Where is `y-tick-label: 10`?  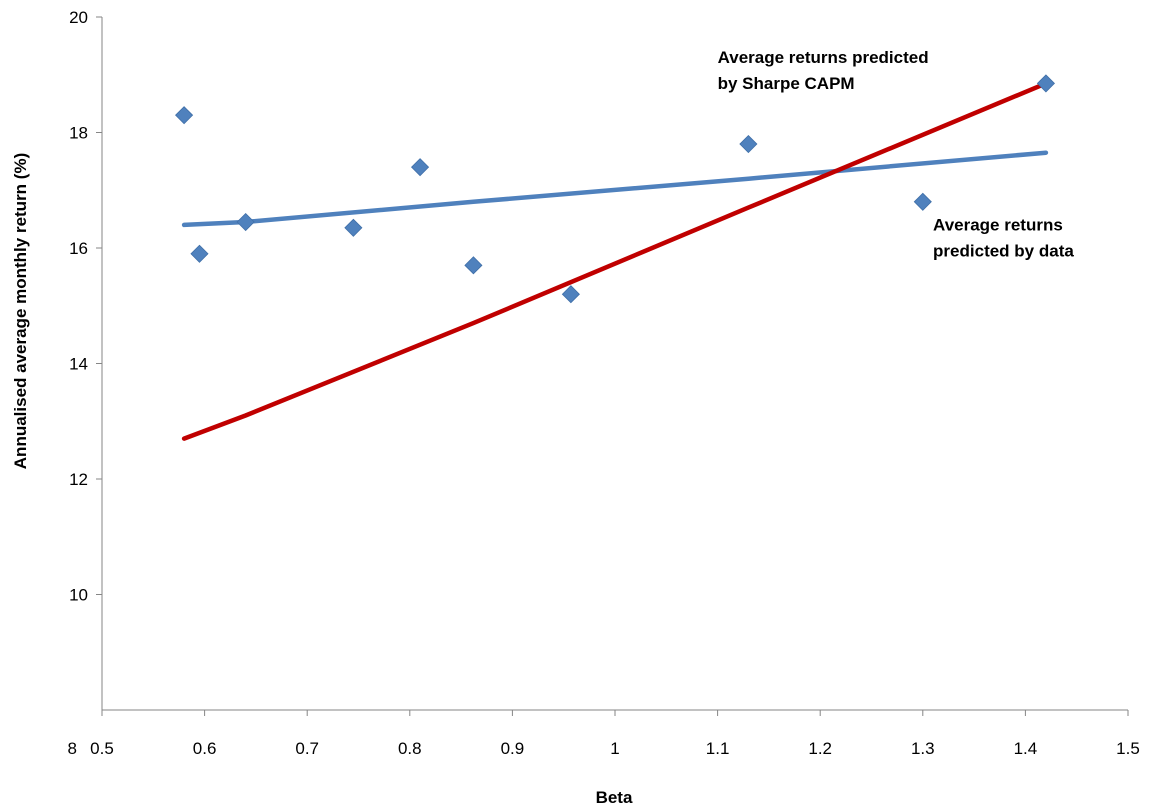
y-tick-label: 10 is located at coordinates (78, 595).